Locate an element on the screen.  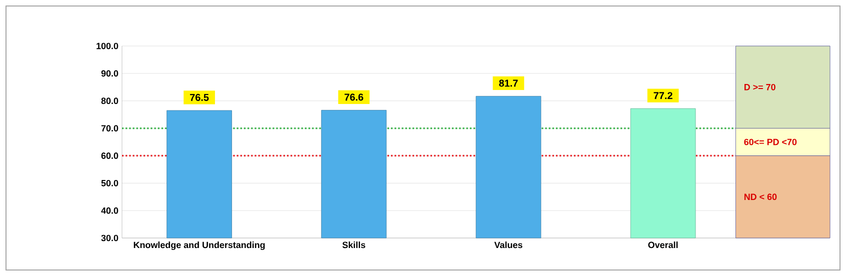
y-tick-label: 30.0 is located at coordinates (109, 238).